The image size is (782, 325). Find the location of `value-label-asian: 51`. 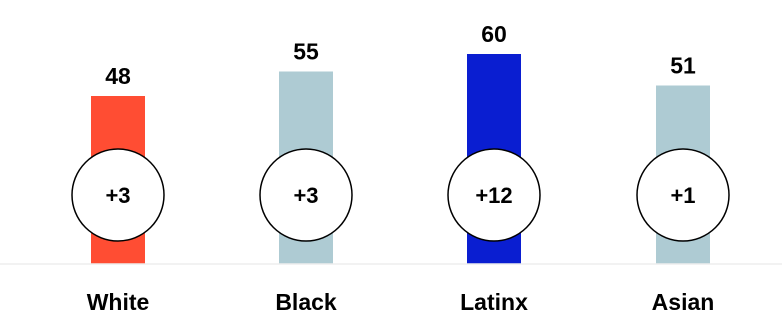

value-label-asian: 51 is located at coordinates (683, 66).